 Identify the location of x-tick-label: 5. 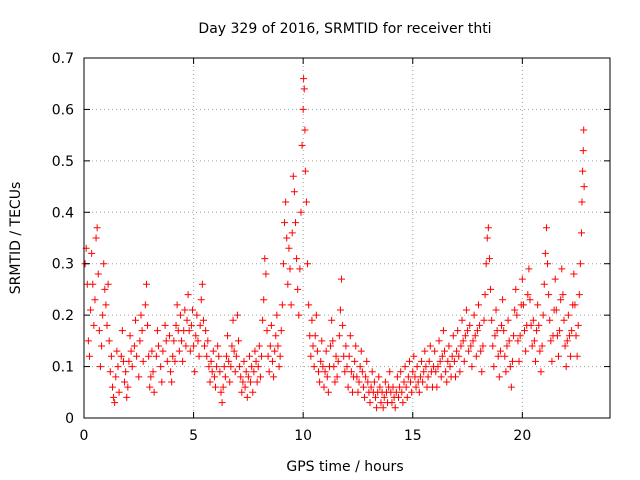
(193, 436).